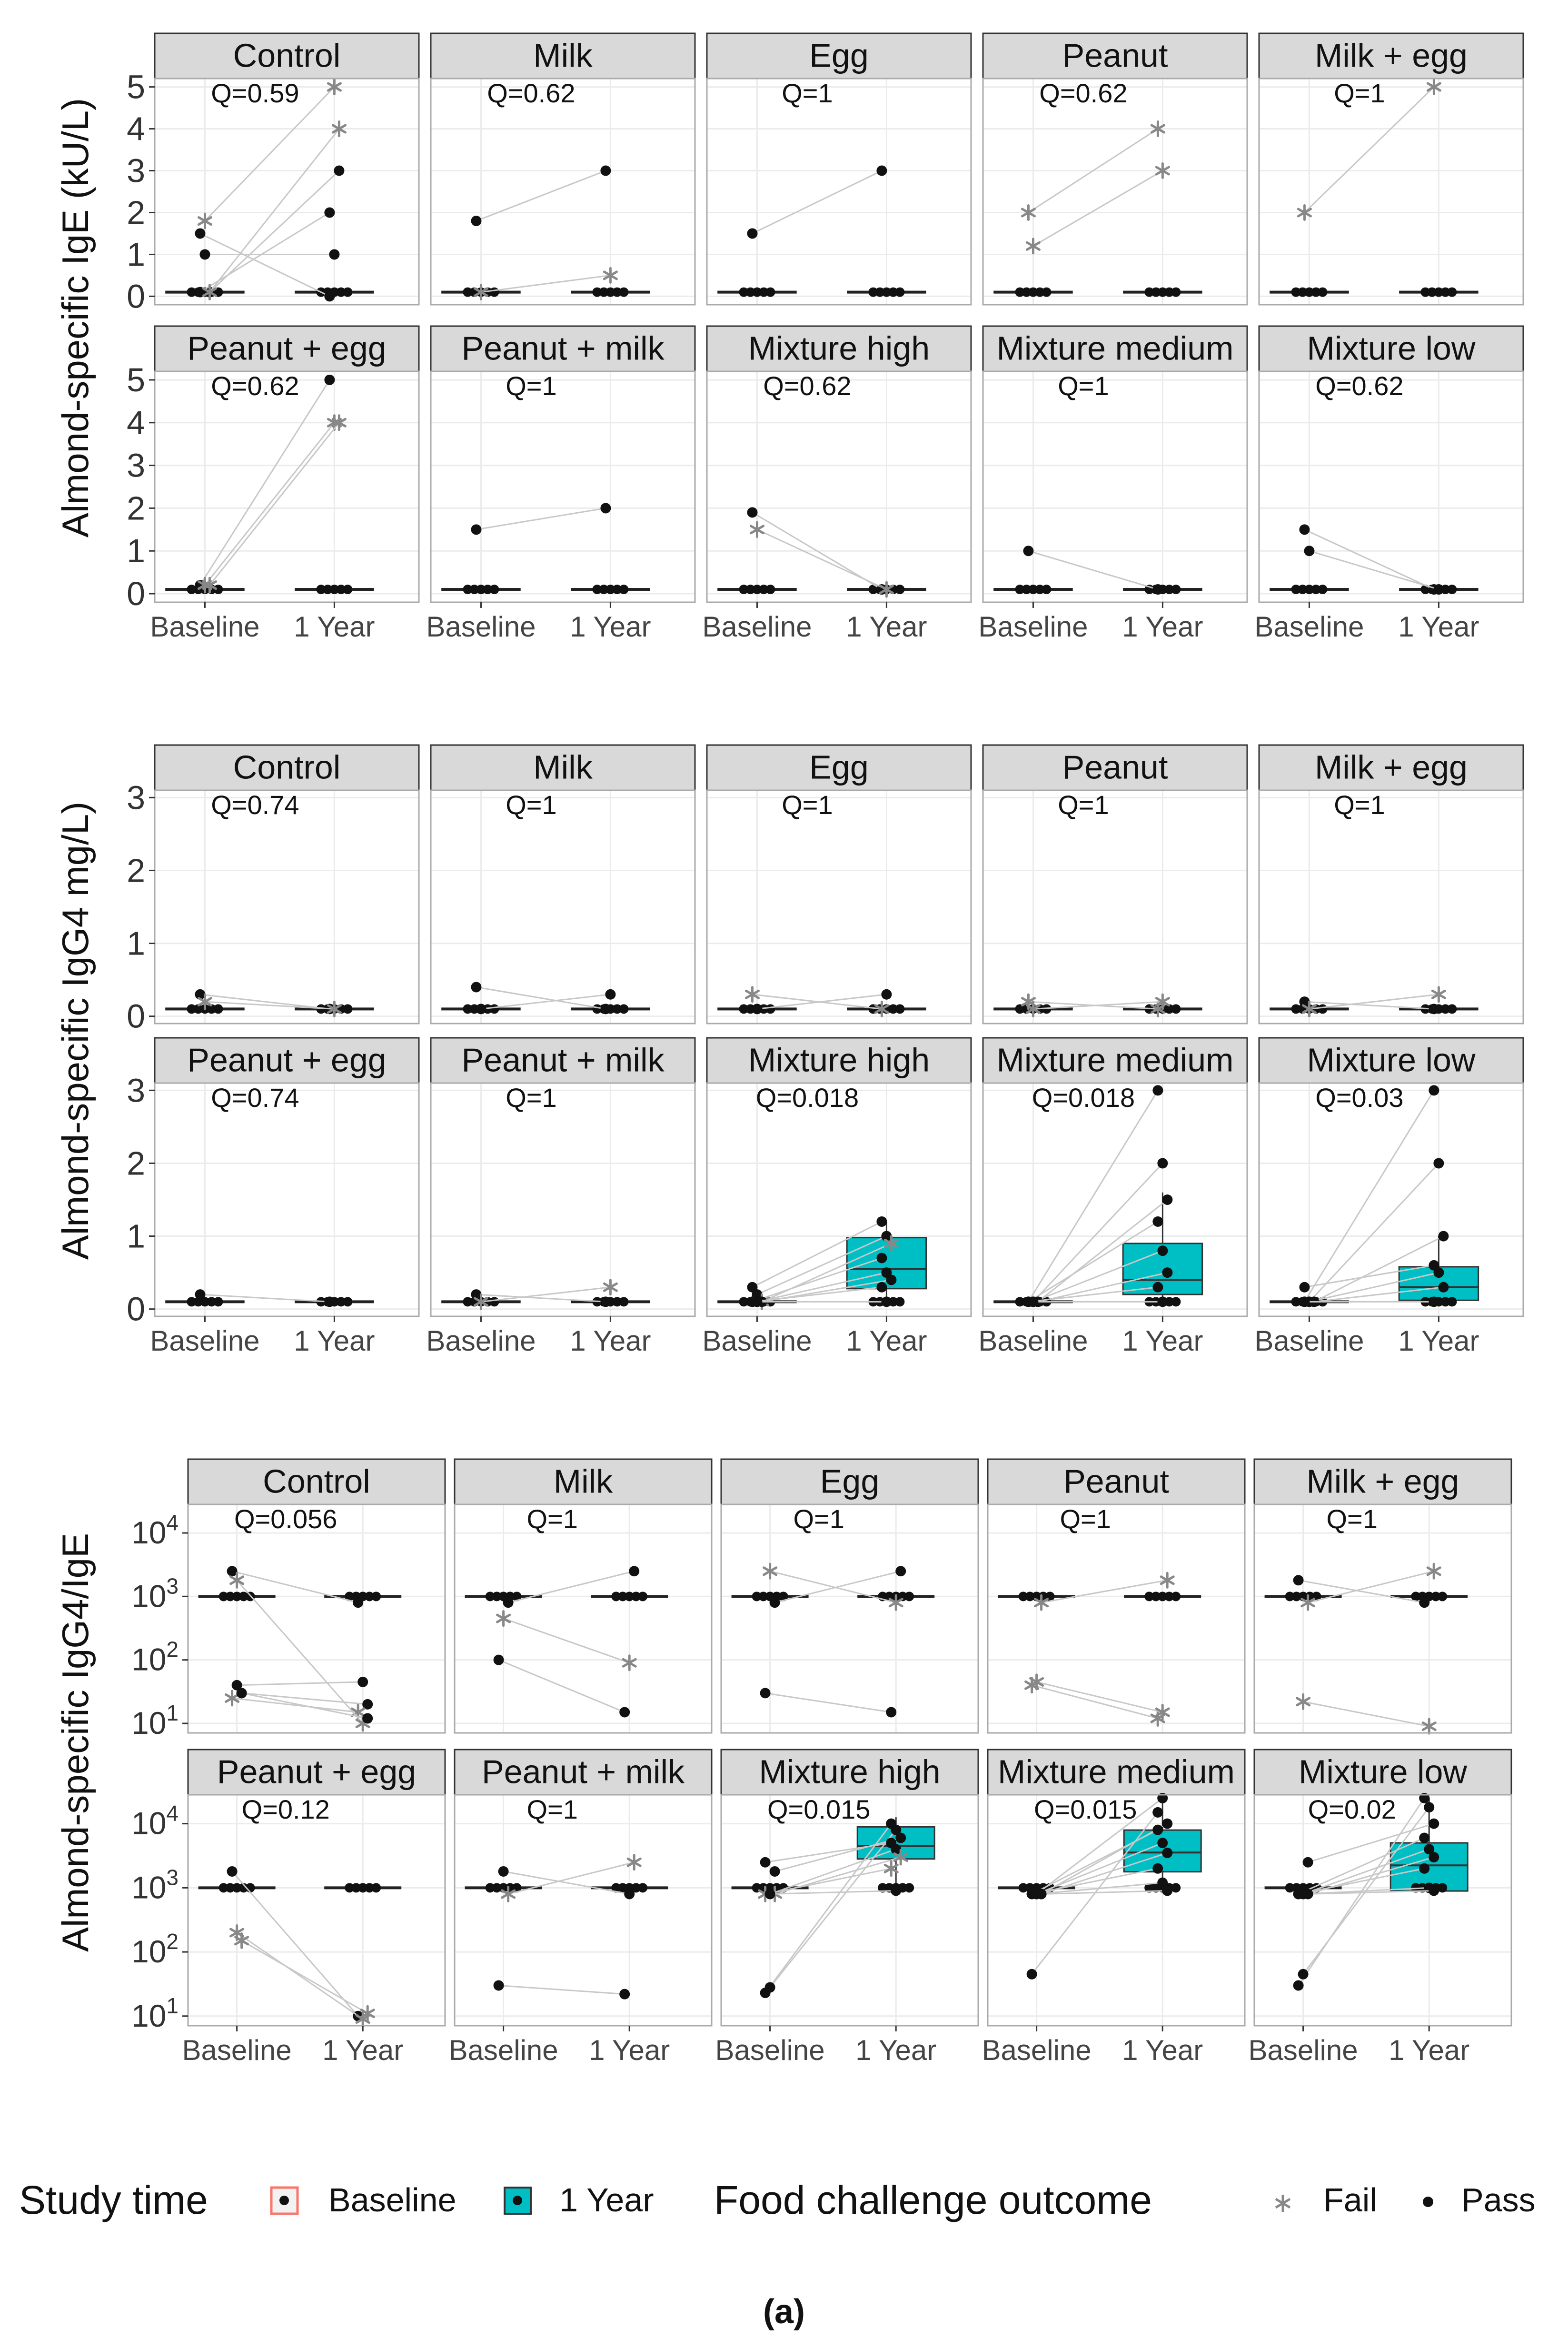  I want to click on panel-strip, so click(584, 1481).